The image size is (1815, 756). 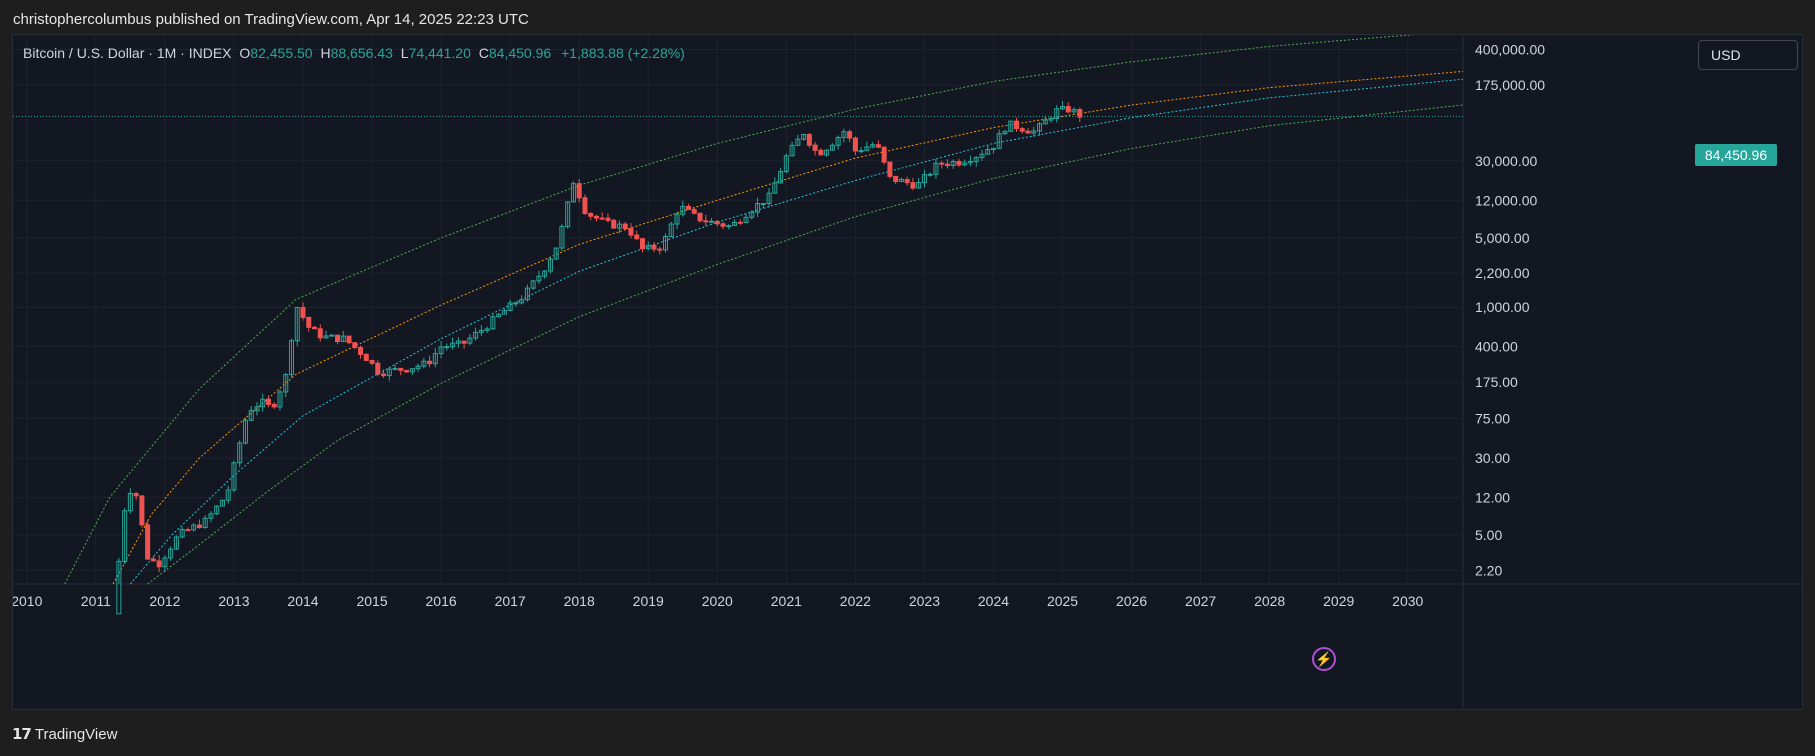 I want to click on y-tick-label: 5,000.00, so click(x=1502, y=238).